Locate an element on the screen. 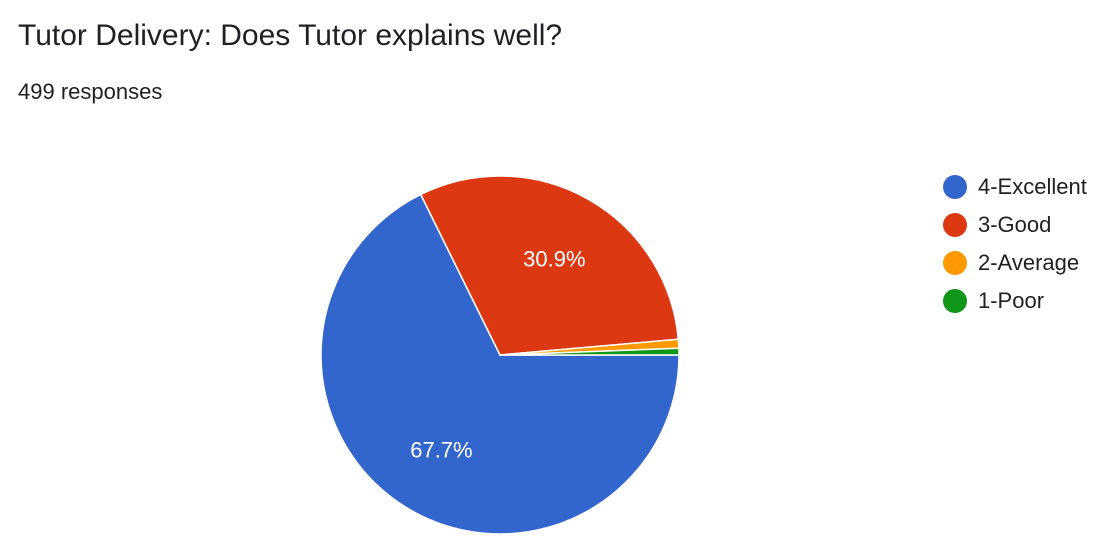  legend-item: 4-Excellent is located at coordinates (1015, 187).